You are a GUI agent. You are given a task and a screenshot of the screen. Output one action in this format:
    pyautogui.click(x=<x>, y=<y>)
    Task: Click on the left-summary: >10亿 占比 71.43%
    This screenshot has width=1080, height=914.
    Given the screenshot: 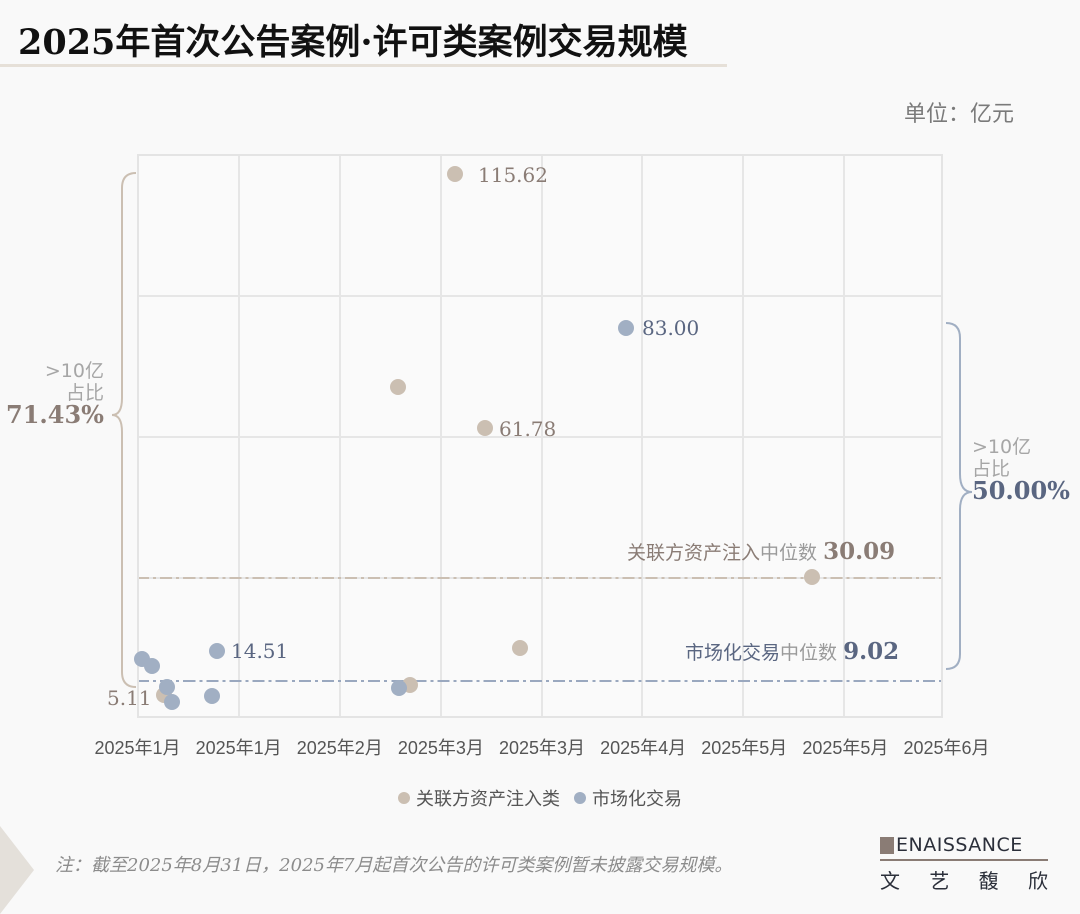 What is the action you would take?
    pyautogui.click(x=54, y=394)
    